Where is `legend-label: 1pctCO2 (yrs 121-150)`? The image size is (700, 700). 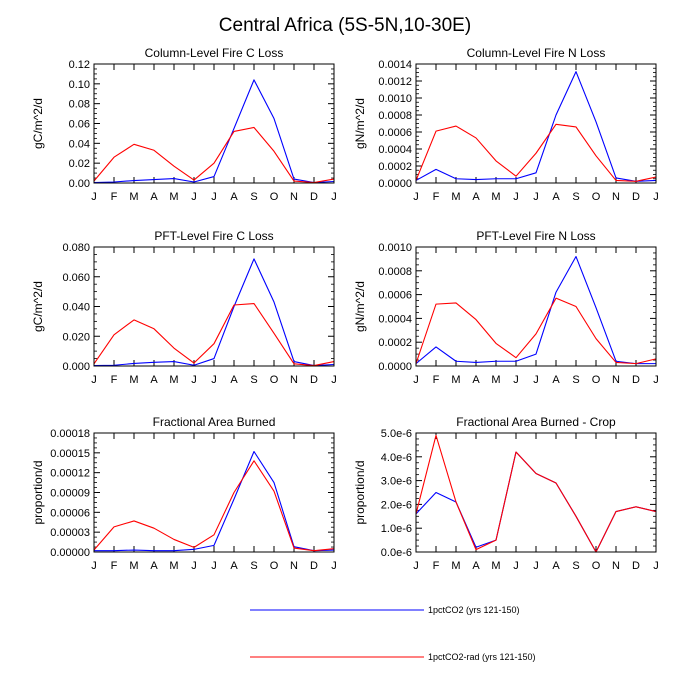
legend-label: 1pctCO2 (yrs 121-150) is located at coordinates (474, 610).